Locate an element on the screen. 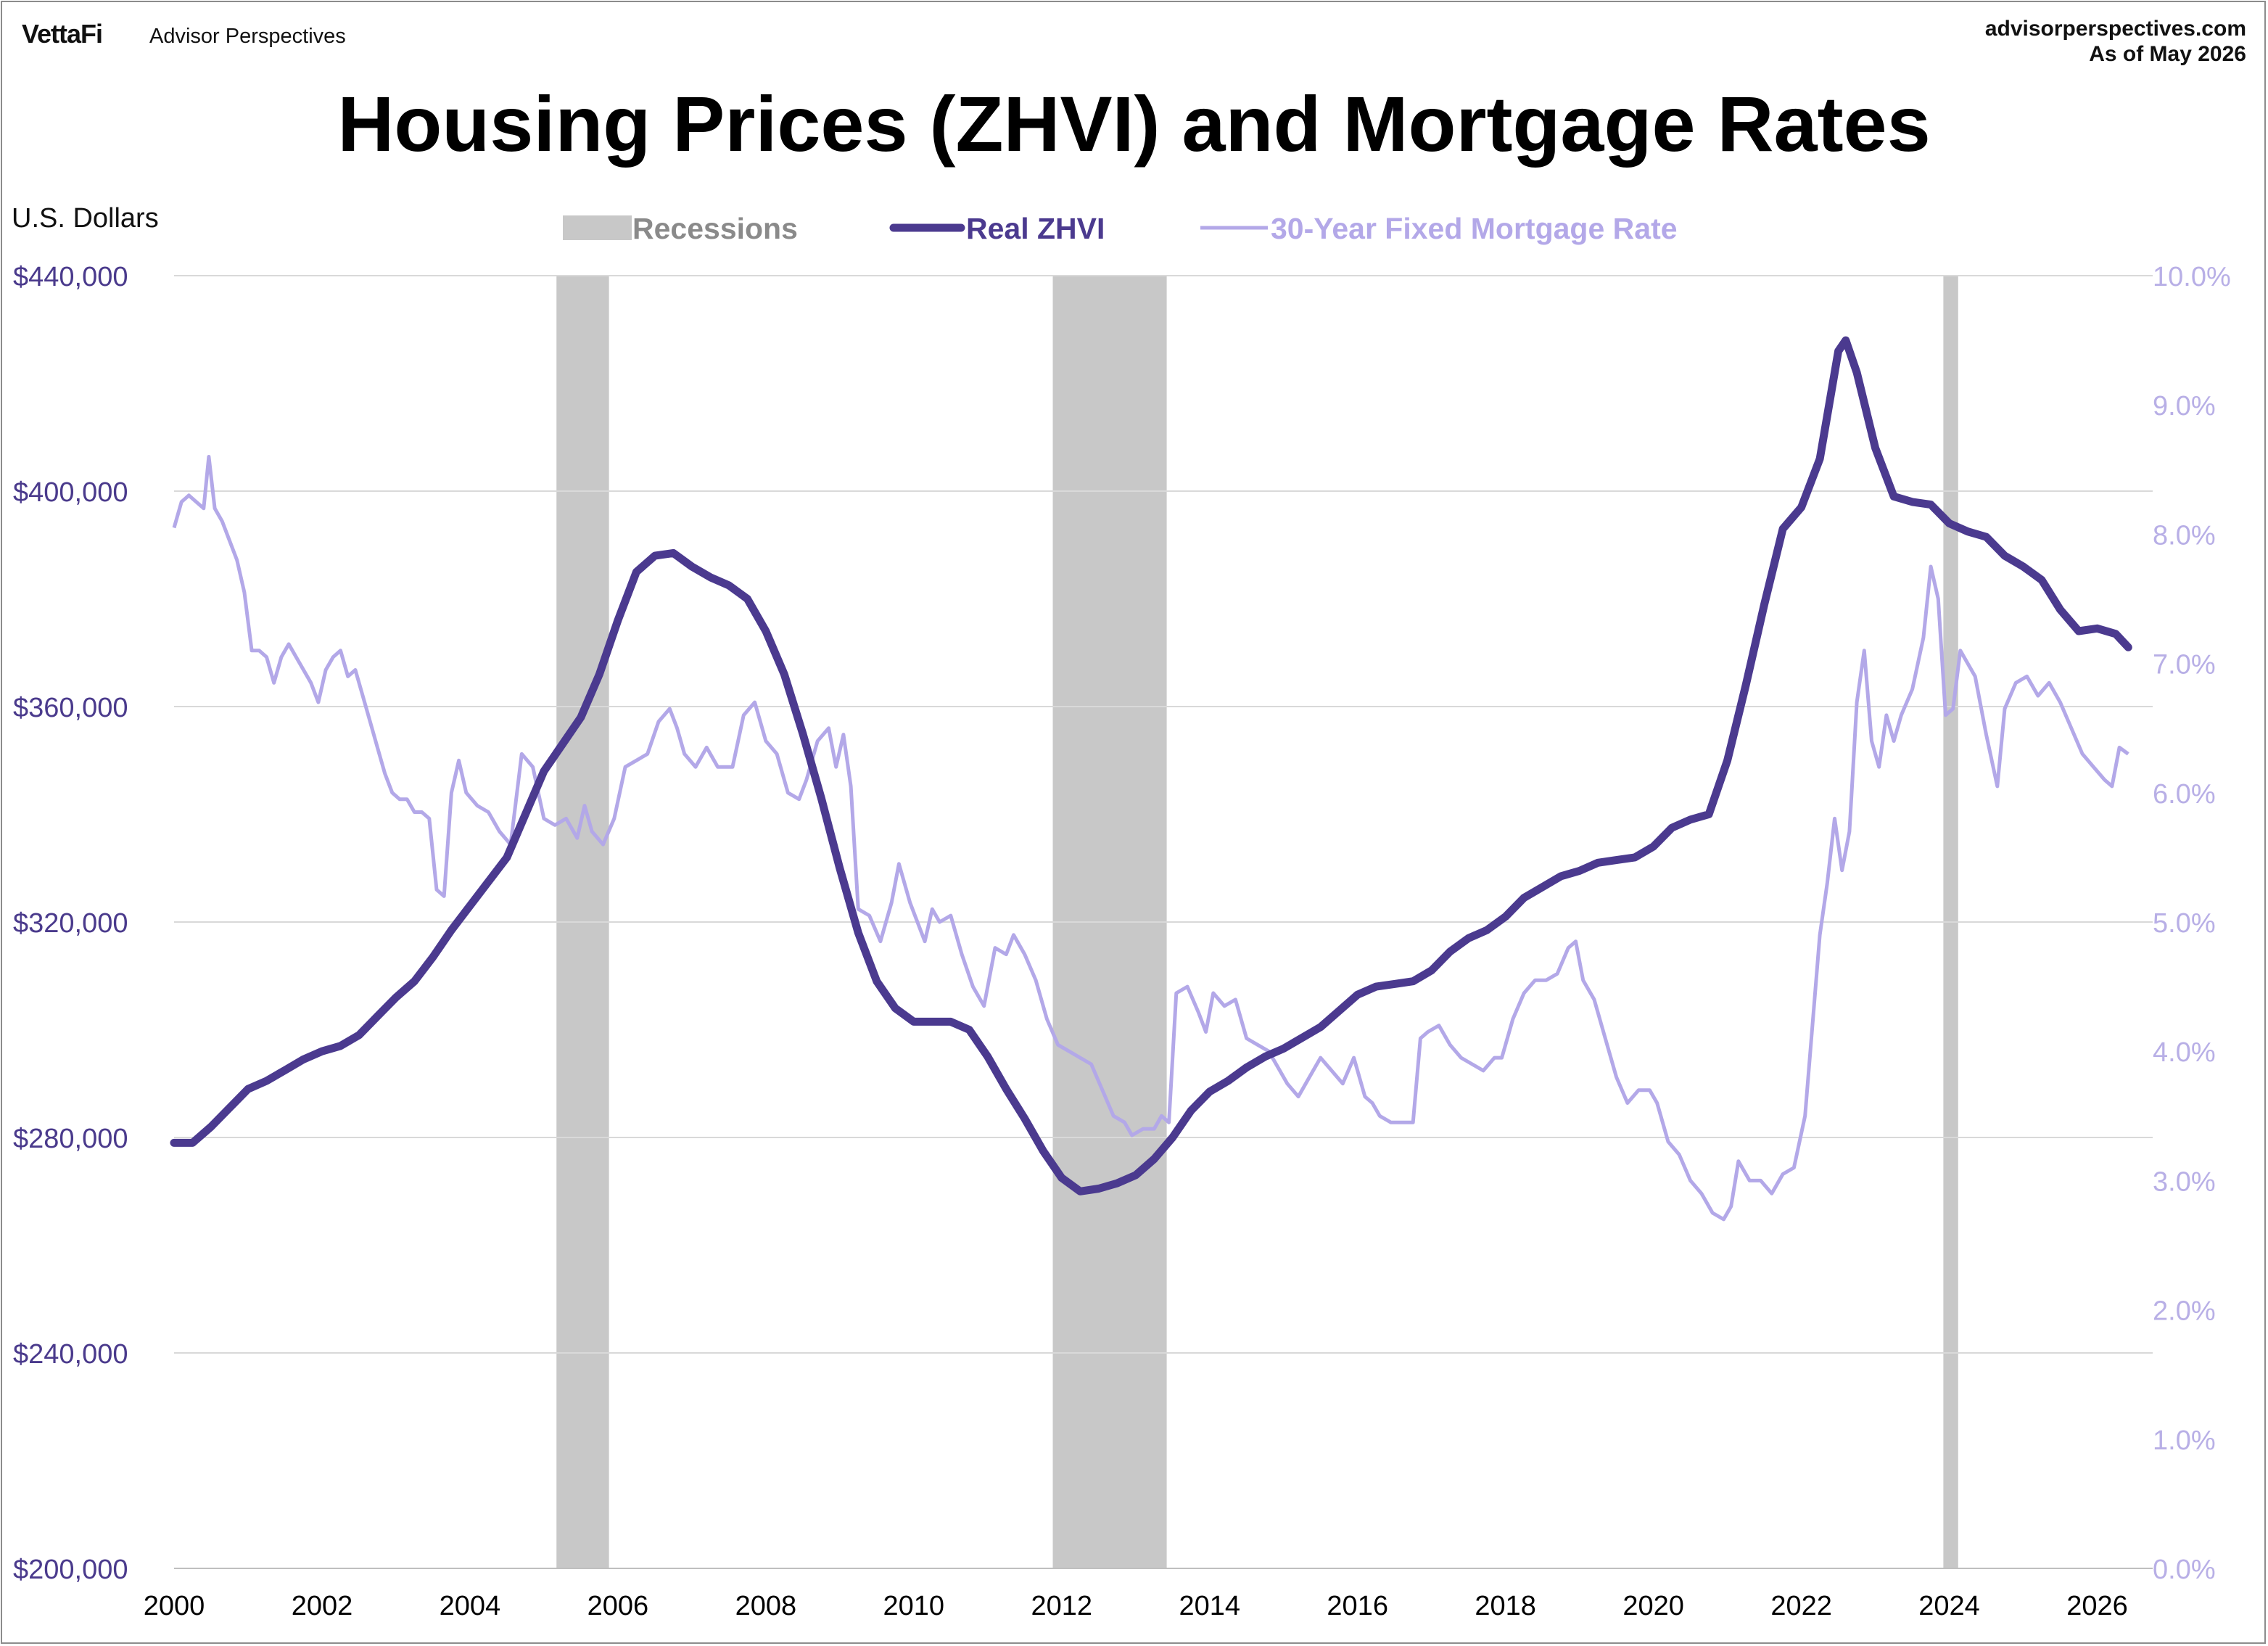 The width and height of the screenshot is (2268, 1646). left-axis-tick-label: $400,000 is located at coordinates (70, 492).